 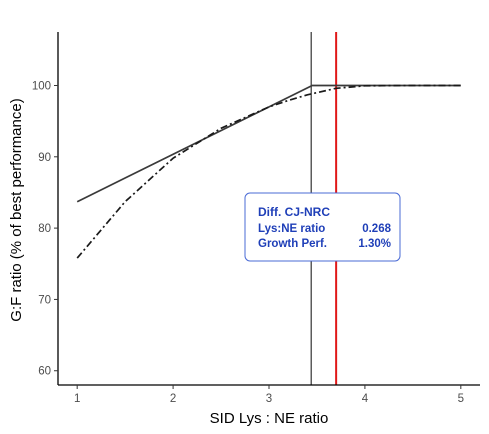 What do you see at coordinates (365, 399) in the screenshot?
I see `x-tick-label-3: 4` at bounding box center [365, 399].